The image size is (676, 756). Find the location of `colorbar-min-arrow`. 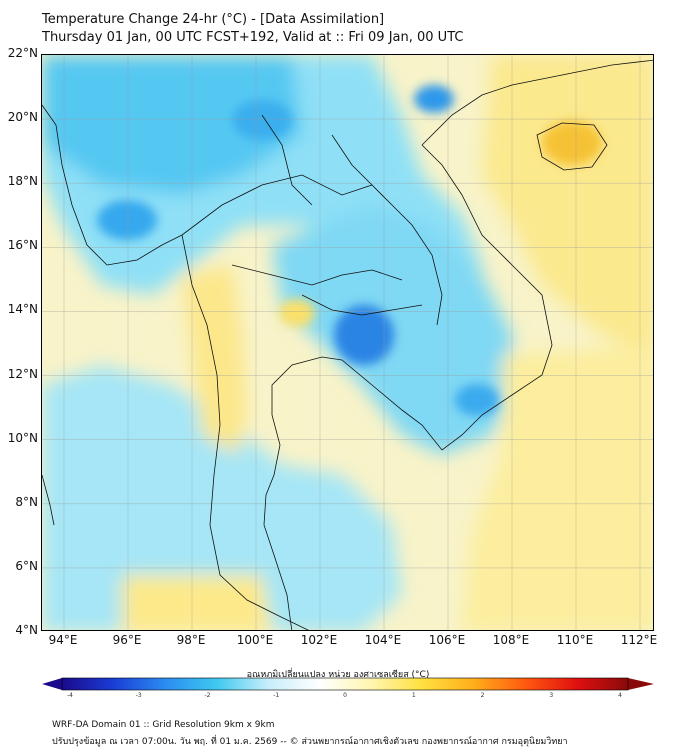

colorbar-min-arrow is located at coordinates (52, 684).